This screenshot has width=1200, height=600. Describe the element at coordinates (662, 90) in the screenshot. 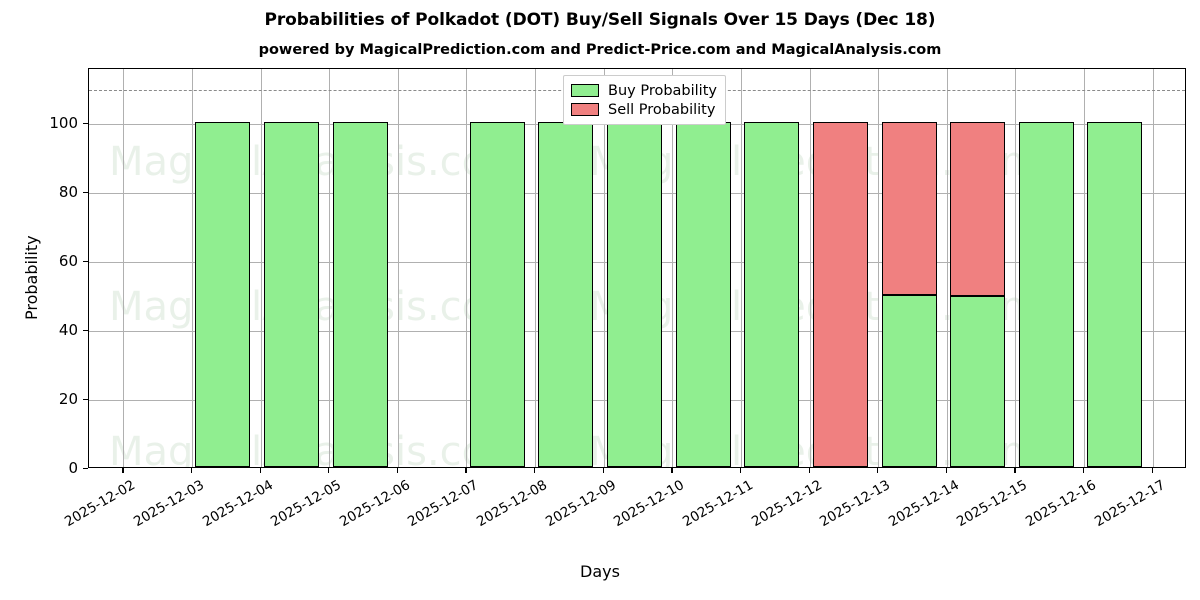

I see `legend-label: Buy Probability` at that location.